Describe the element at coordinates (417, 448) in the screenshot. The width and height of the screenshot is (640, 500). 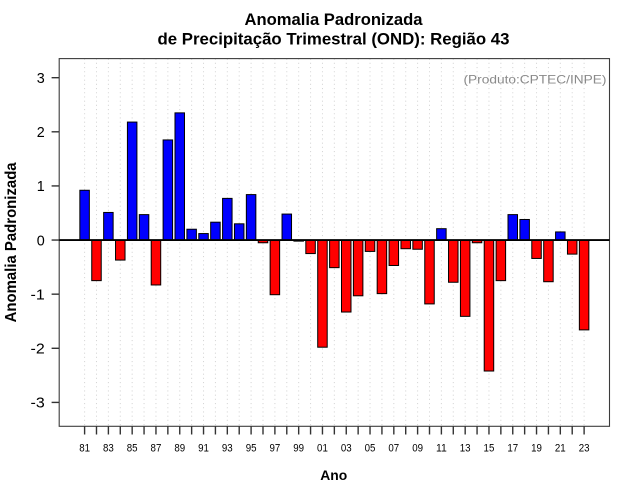
I see `svg-text: 09` at that location.